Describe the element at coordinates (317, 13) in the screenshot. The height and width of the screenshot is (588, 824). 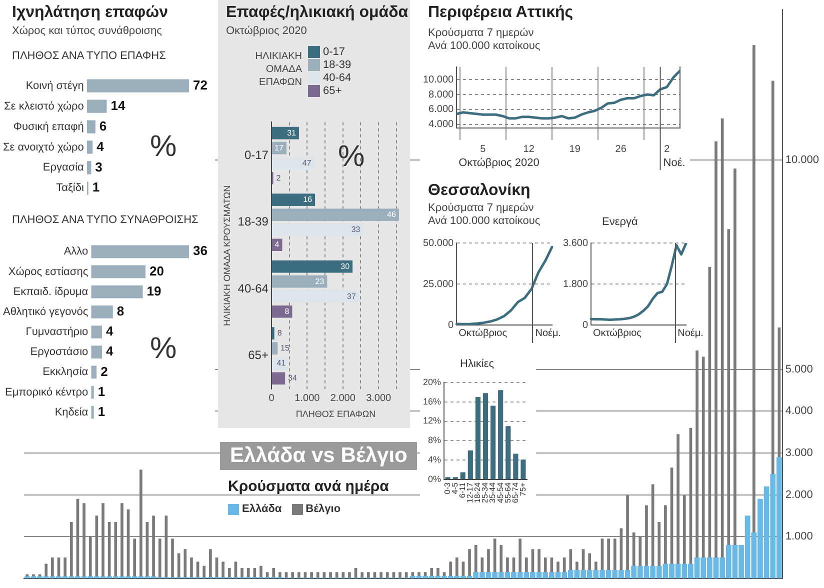
I see `chart-title: Επαφές/ηλικιακή ομάδα` at that location.